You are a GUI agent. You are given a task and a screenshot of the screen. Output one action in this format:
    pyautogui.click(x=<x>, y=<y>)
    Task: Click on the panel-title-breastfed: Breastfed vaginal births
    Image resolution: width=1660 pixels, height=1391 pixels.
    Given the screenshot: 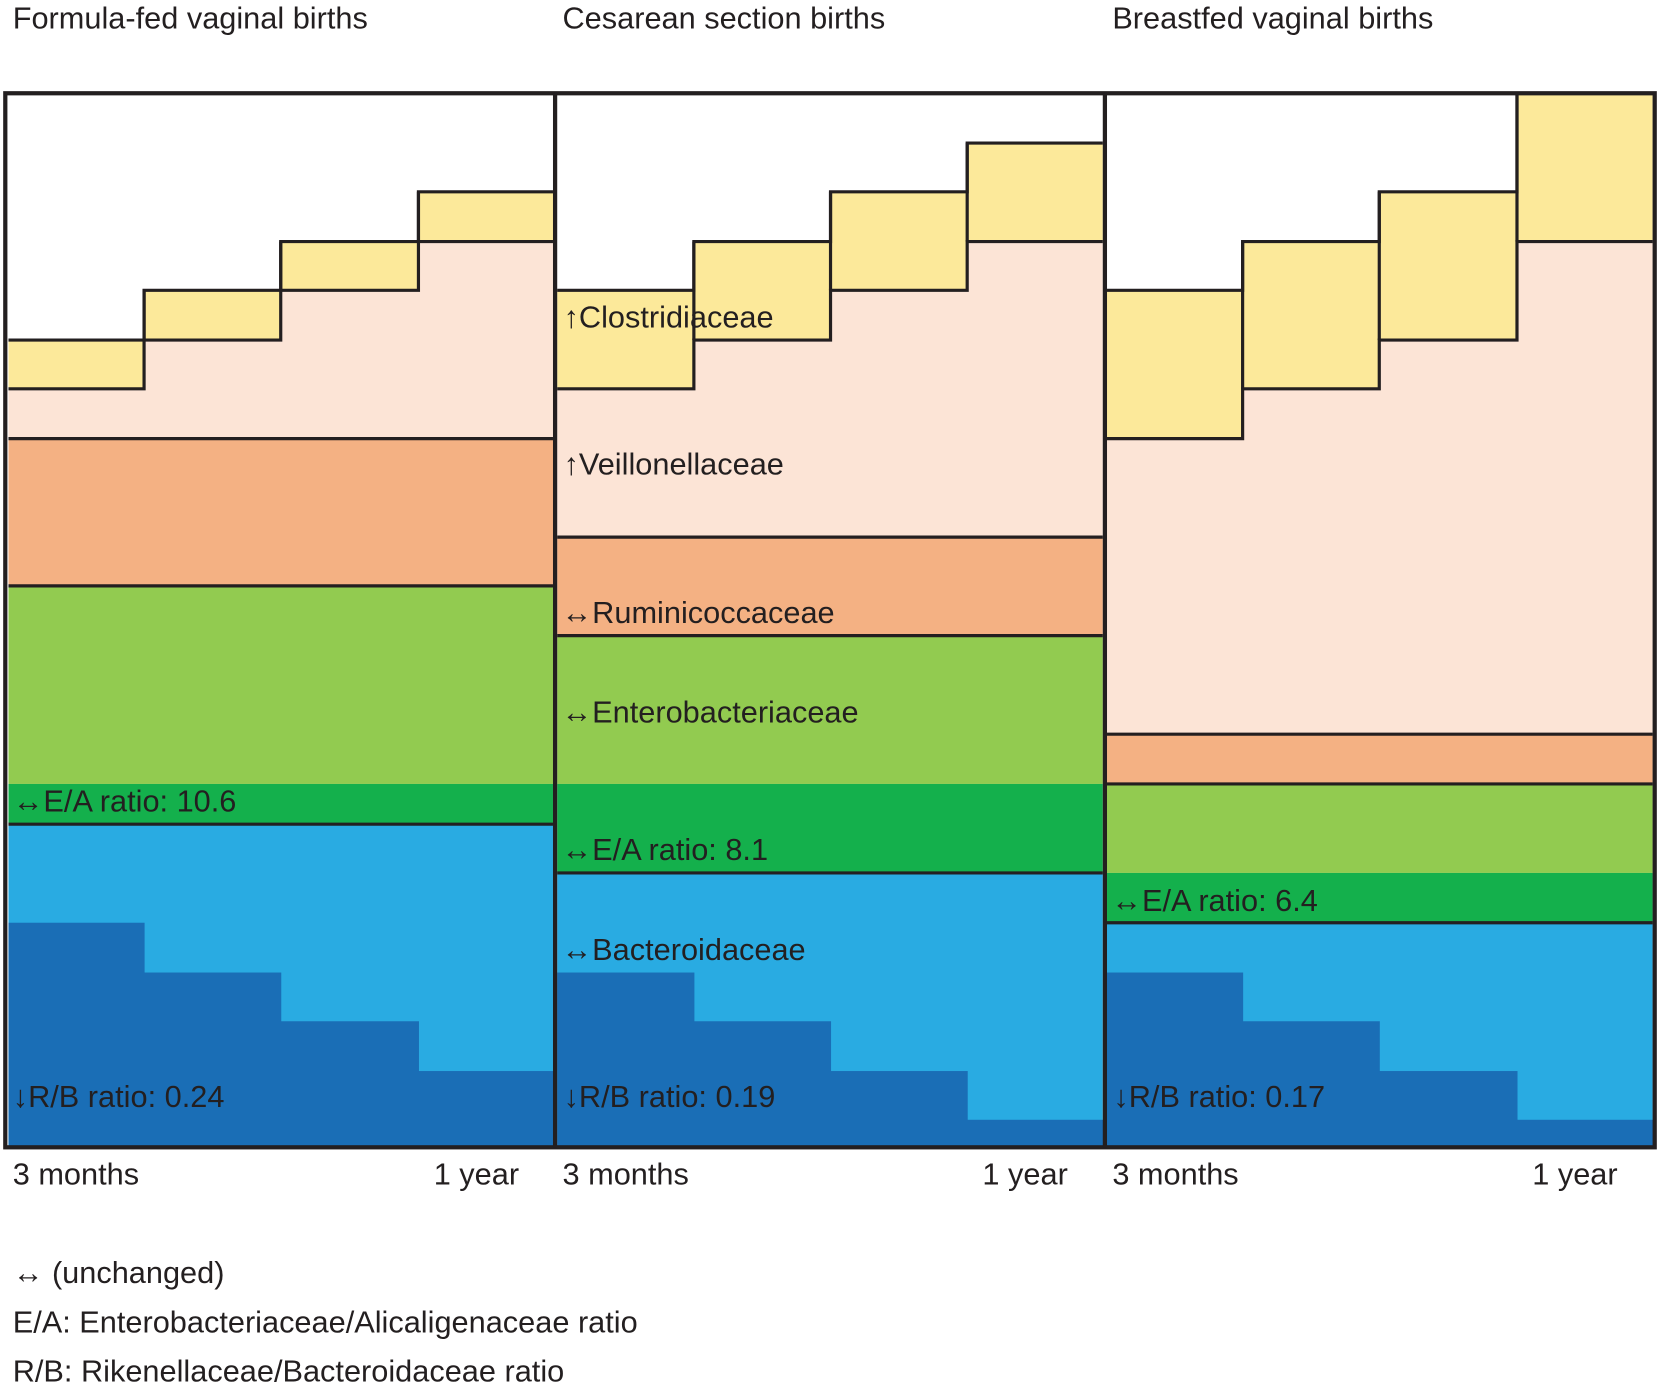 What is the action you would take?
    pyautogui.click(x=1272, y=18)
    